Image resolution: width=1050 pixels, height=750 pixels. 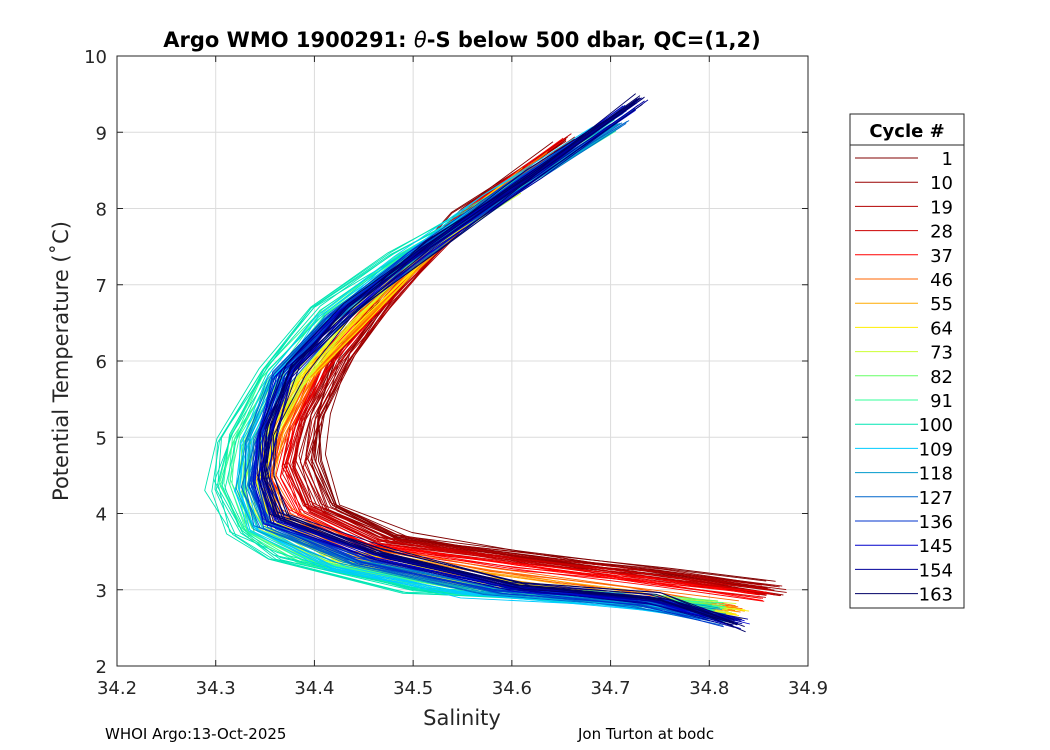 What do you see at coordinates (941, 232) in the screenshot?
I see `legend-label: 28` at bounding box center [941, 232].